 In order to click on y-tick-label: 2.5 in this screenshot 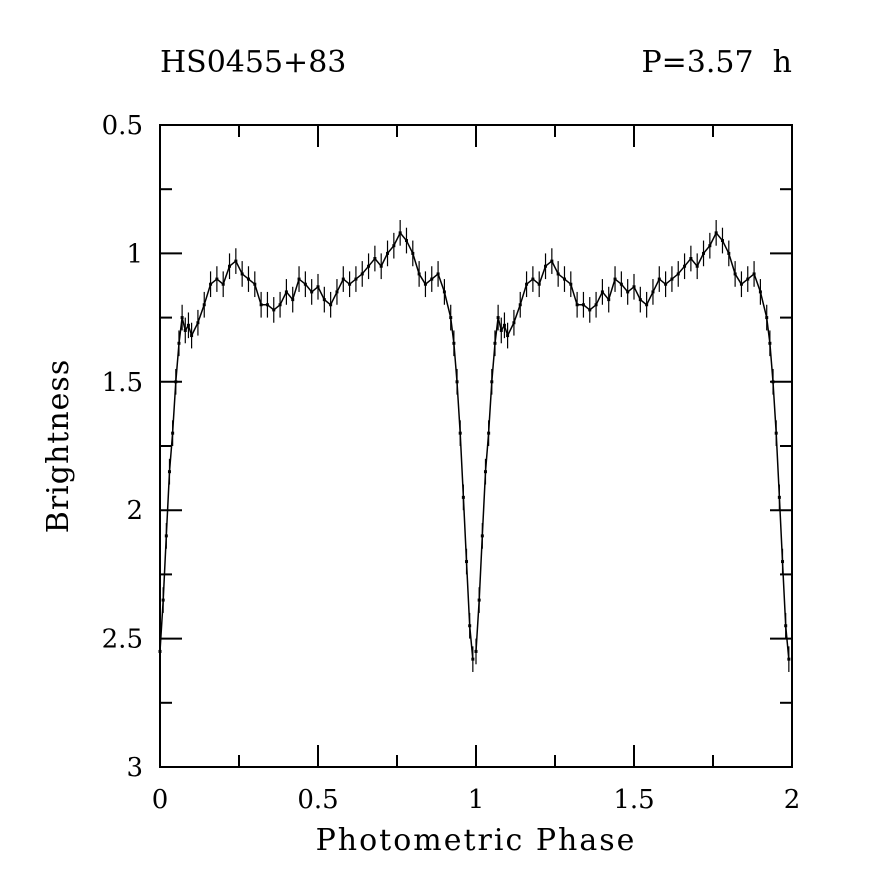, I will do `click(122, 640)`.